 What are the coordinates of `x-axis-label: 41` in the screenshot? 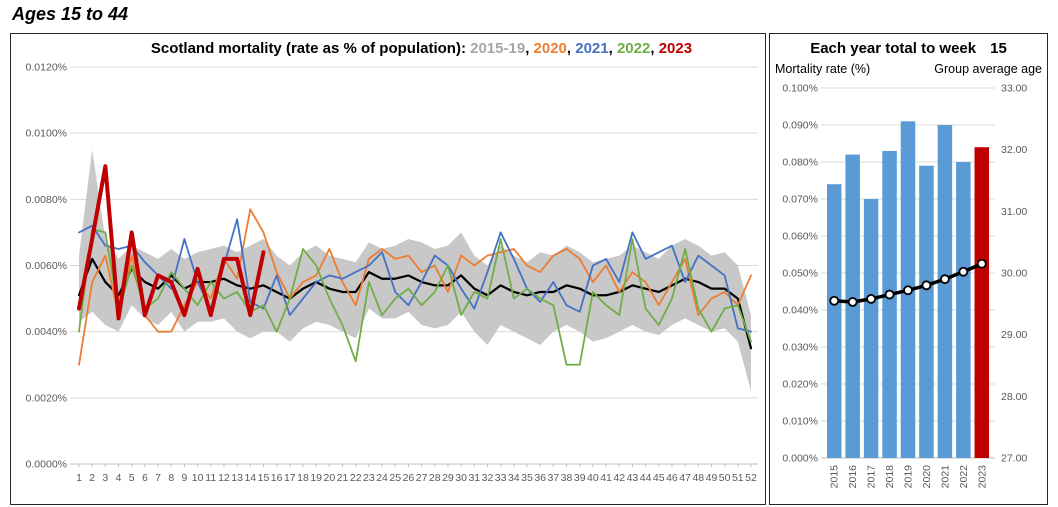 It's located at (606, 478).